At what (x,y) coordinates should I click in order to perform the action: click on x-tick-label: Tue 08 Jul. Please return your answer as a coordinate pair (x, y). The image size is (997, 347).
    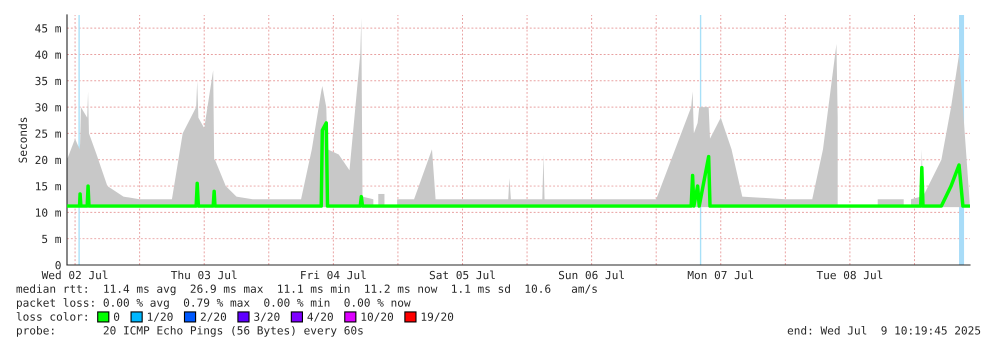
    Looking at the image, I should click on (849, 275).